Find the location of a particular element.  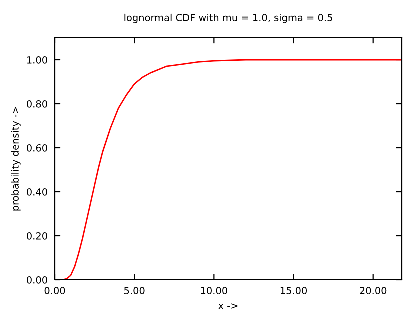

y-tick-label: 1.00 is located at coordinates (37, 60).